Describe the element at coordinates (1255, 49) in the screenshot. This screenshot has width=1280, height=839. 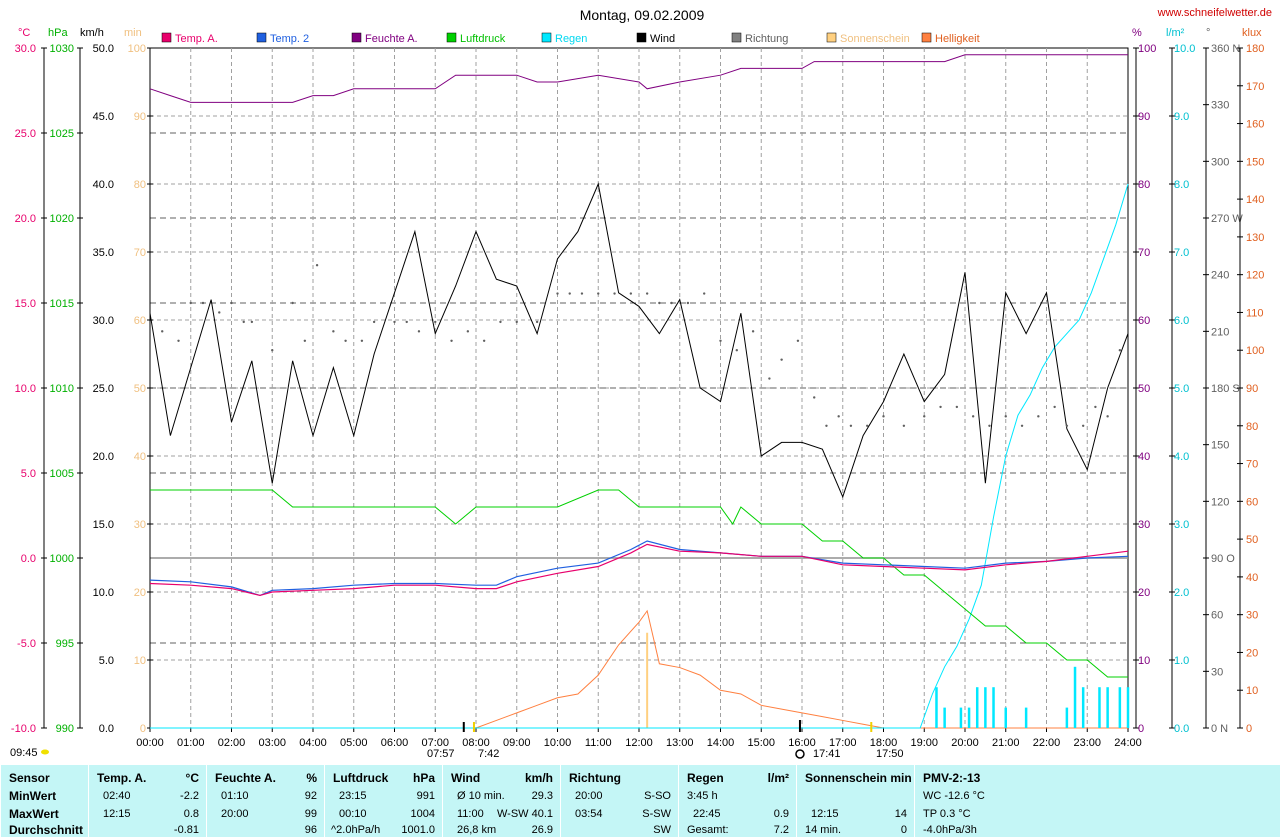
I see `klux-axis-label: 180` at that location.